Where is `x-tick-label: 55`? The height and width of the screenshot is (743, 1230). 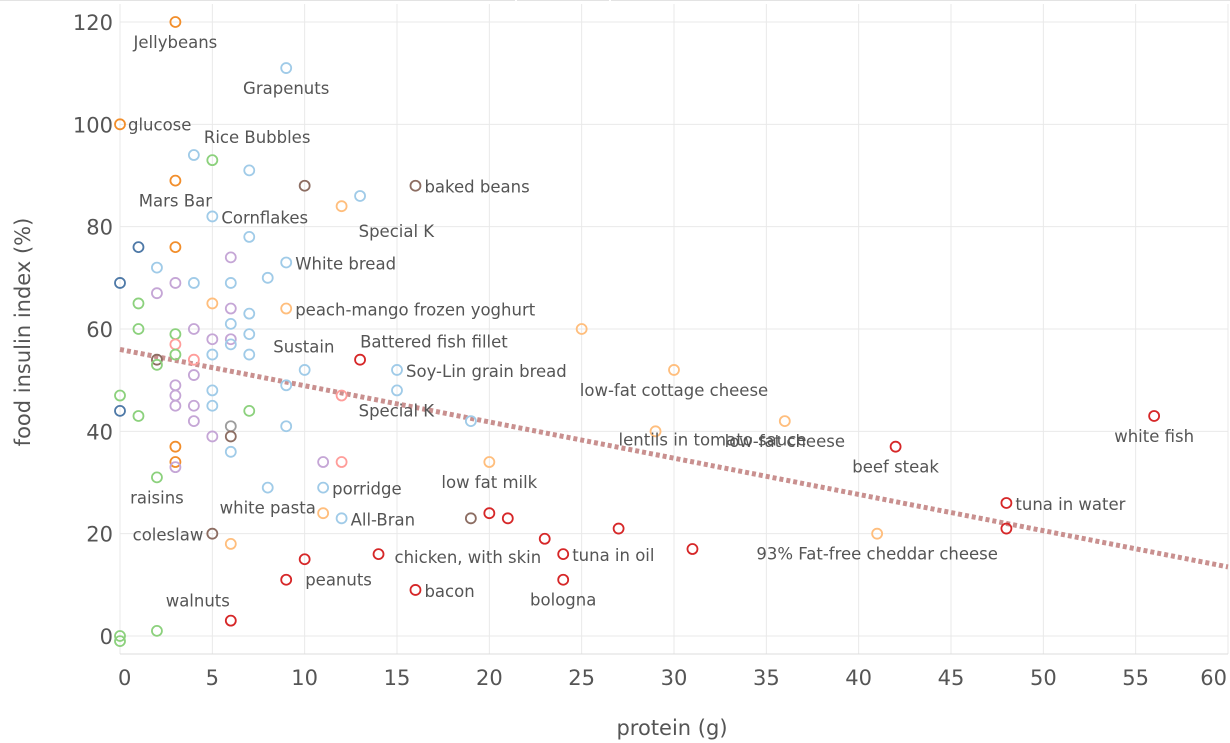
x-tick-label: 55 is located at coordinates (1135, 678).